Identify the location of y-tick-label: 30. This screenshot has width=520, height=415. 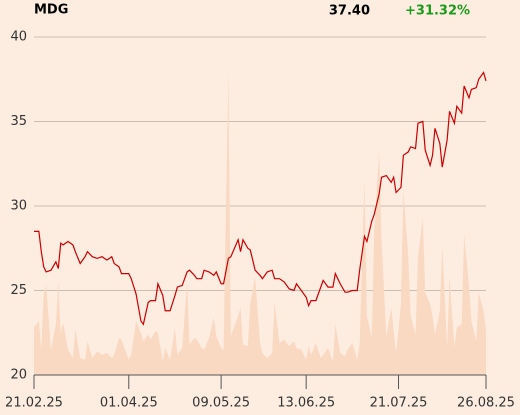
(18, 206).